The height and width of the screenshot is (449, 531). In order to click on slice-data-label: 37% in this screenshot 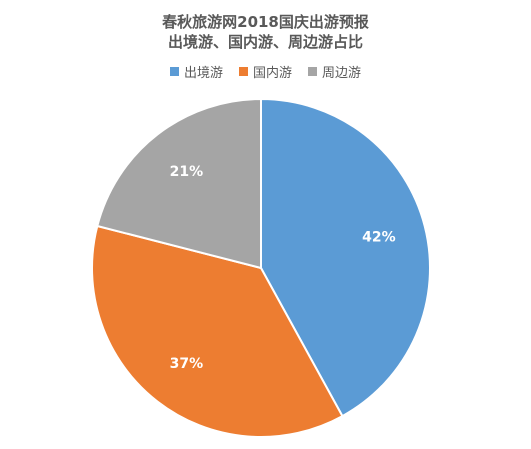, I will do `click(187, 364)`.